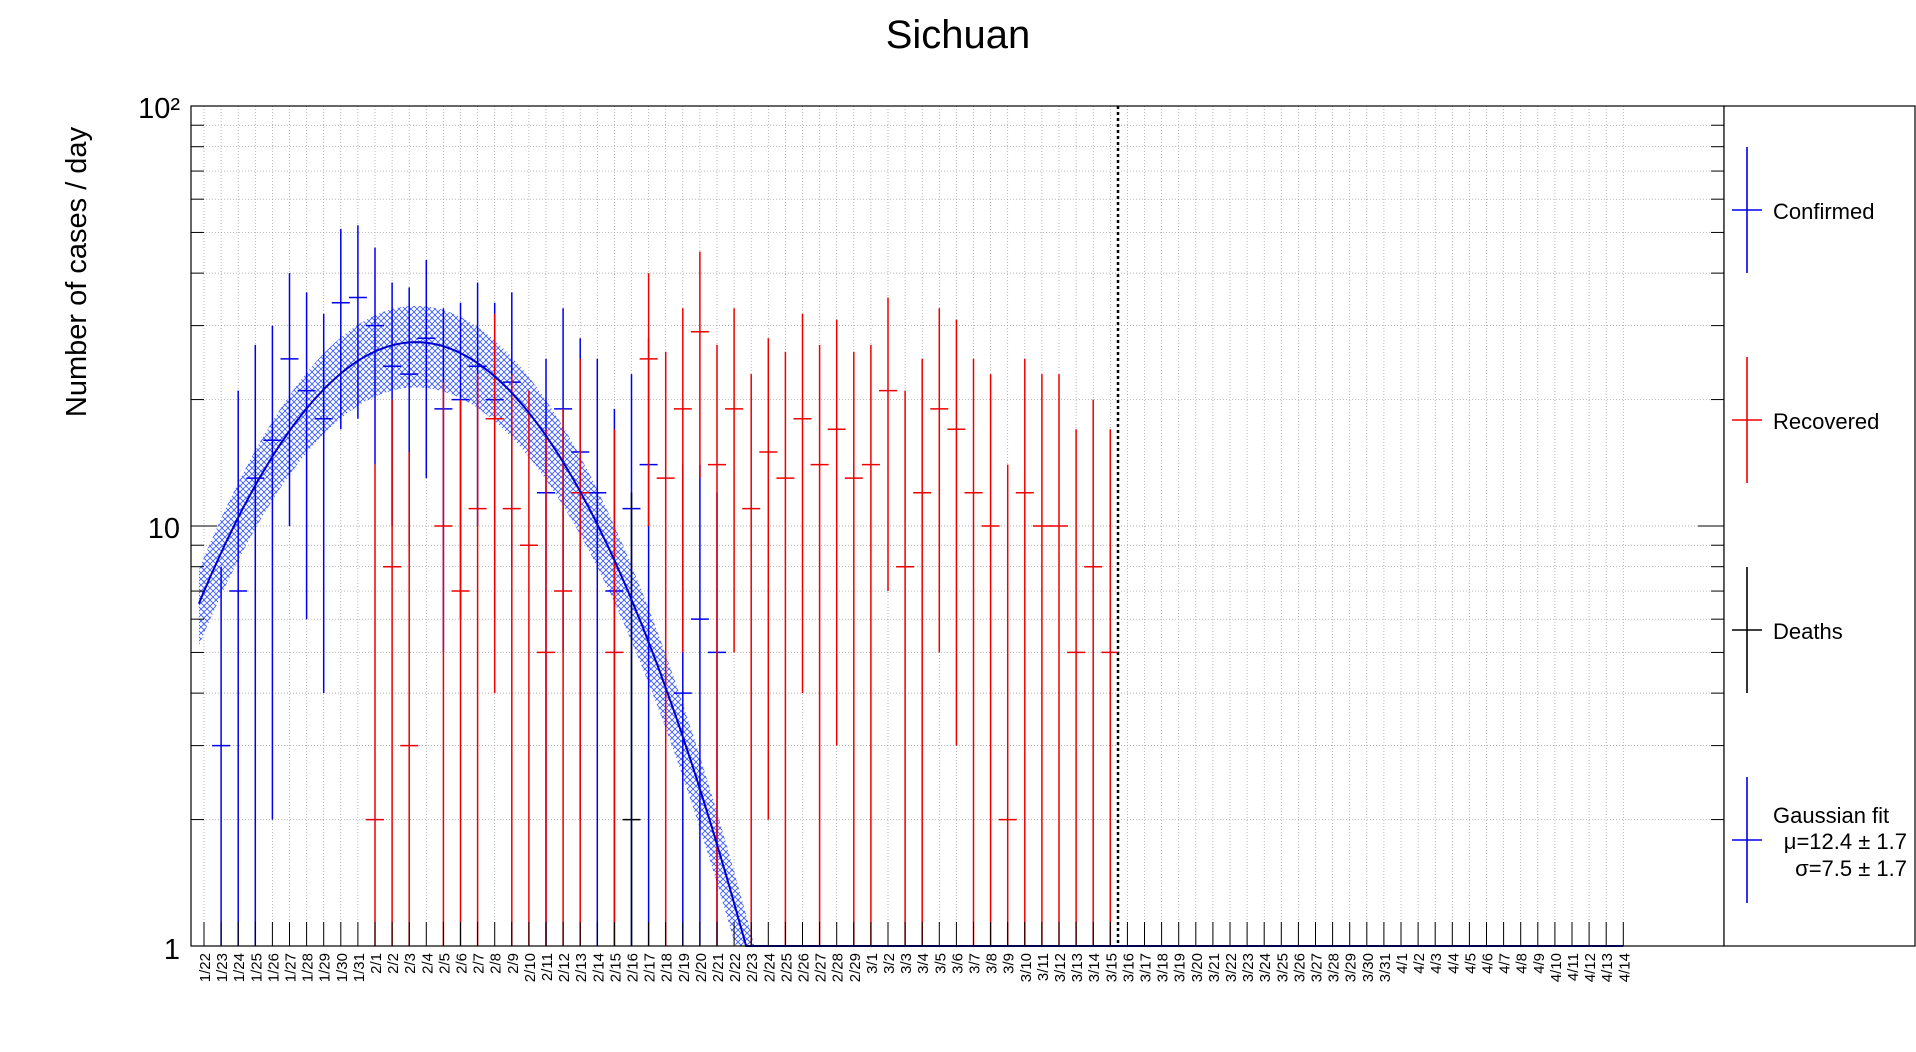 Image resolution: width=1916 pixels, height=1052 pixels. I want to click on x-tick-label: 3/18, so click(1163, 967).